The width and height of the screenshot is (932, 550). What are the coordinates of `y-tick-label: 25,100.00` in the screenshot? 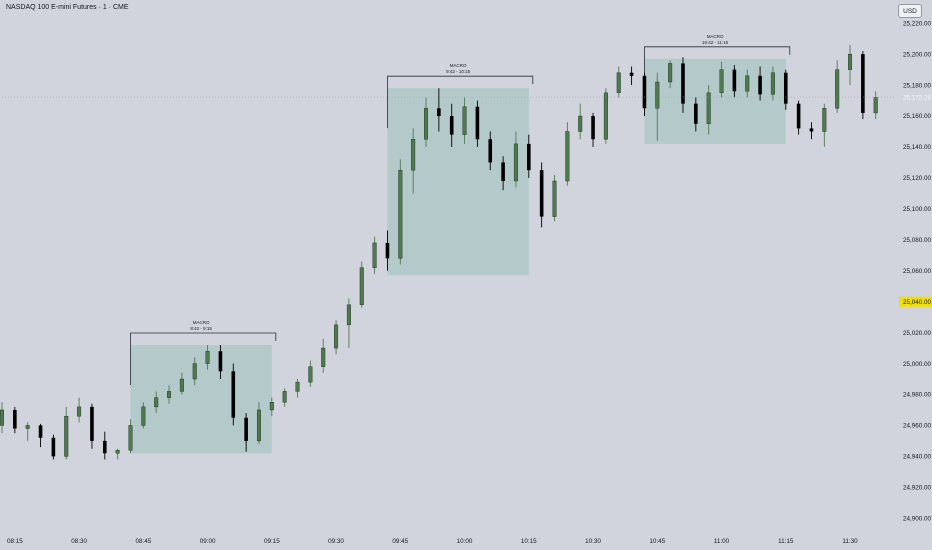 It's located at (917, 209).